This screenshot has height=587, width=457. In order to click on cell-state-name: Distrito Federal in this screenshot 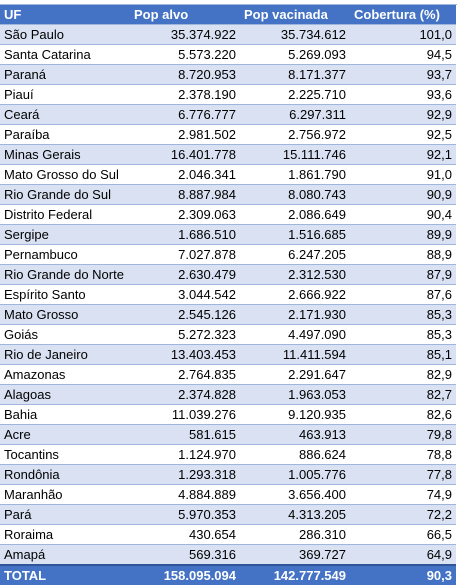, I will do `click(65, 214)`.